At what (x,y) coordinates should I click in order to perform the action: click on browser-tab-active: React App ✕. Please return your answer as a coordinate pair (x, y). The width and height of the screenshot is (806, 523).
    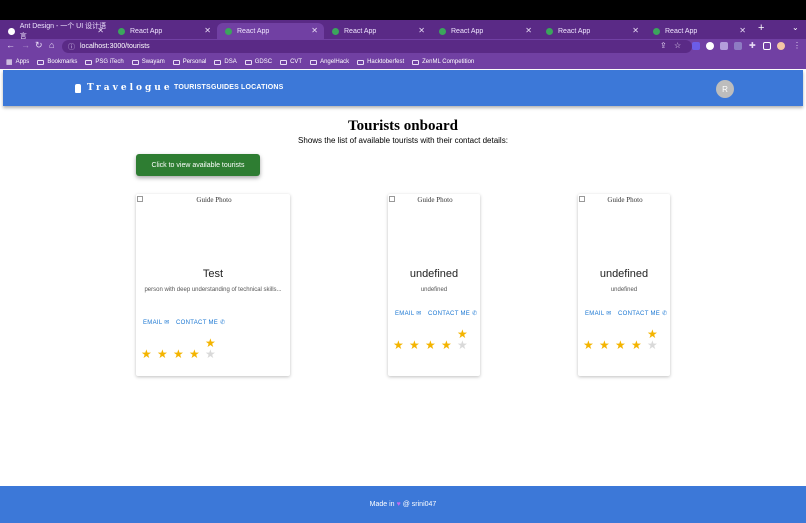
    Looking at the image, I should click on (270, 31).